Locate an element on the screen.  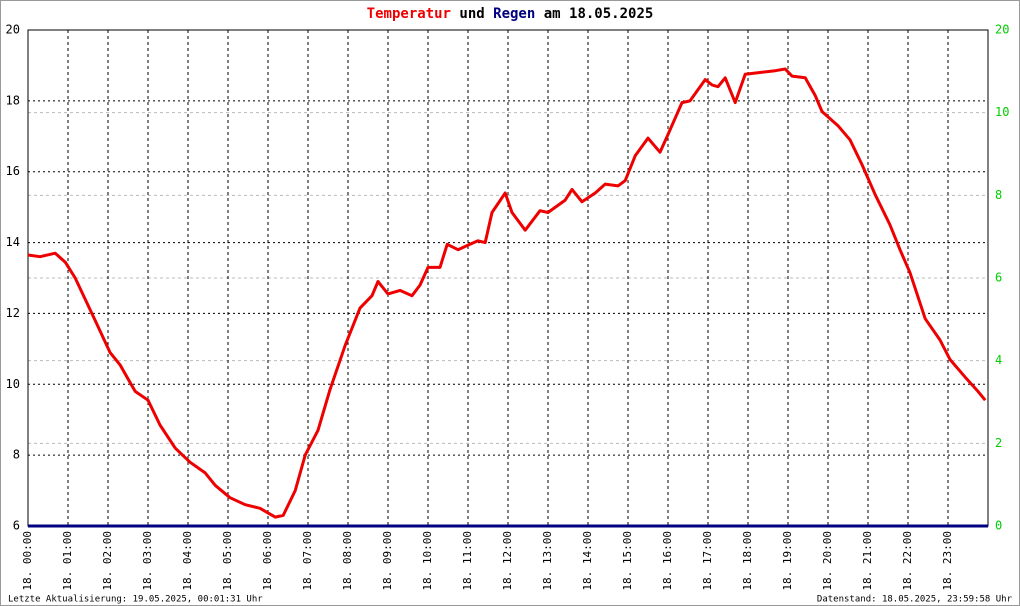
y2-tick-label: 10 is located at coordinates (1002, 112).